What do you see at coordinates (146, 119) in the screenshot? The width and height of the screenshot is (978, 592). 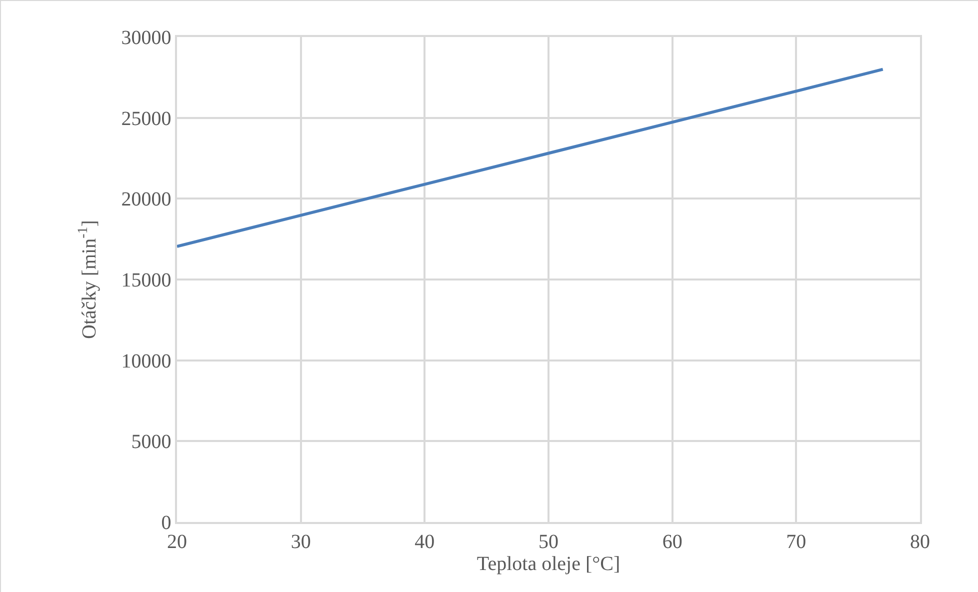 I see `y-tick-label: 25000` at bounding box center [146, 119].